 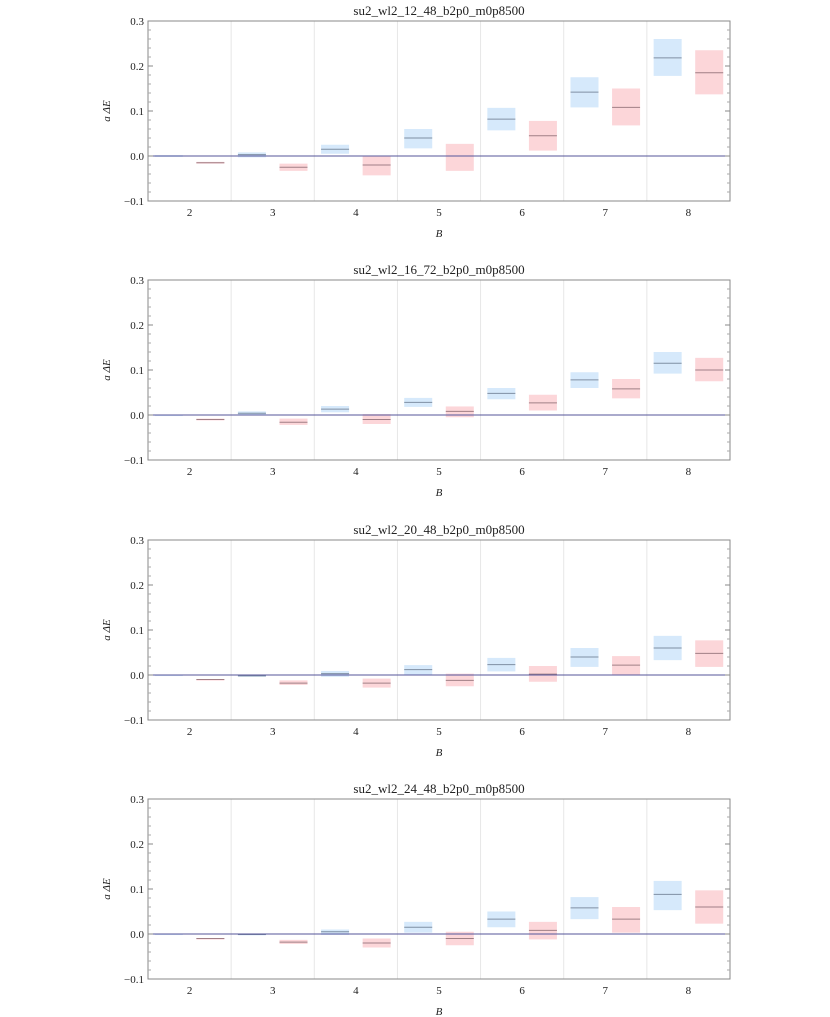 What do you see at coordinates (438, 269) in the screenshot?
I see `chart-title: su2_wl2_16_72_b2p0_m0p8500` at bounding box center [438, 269].